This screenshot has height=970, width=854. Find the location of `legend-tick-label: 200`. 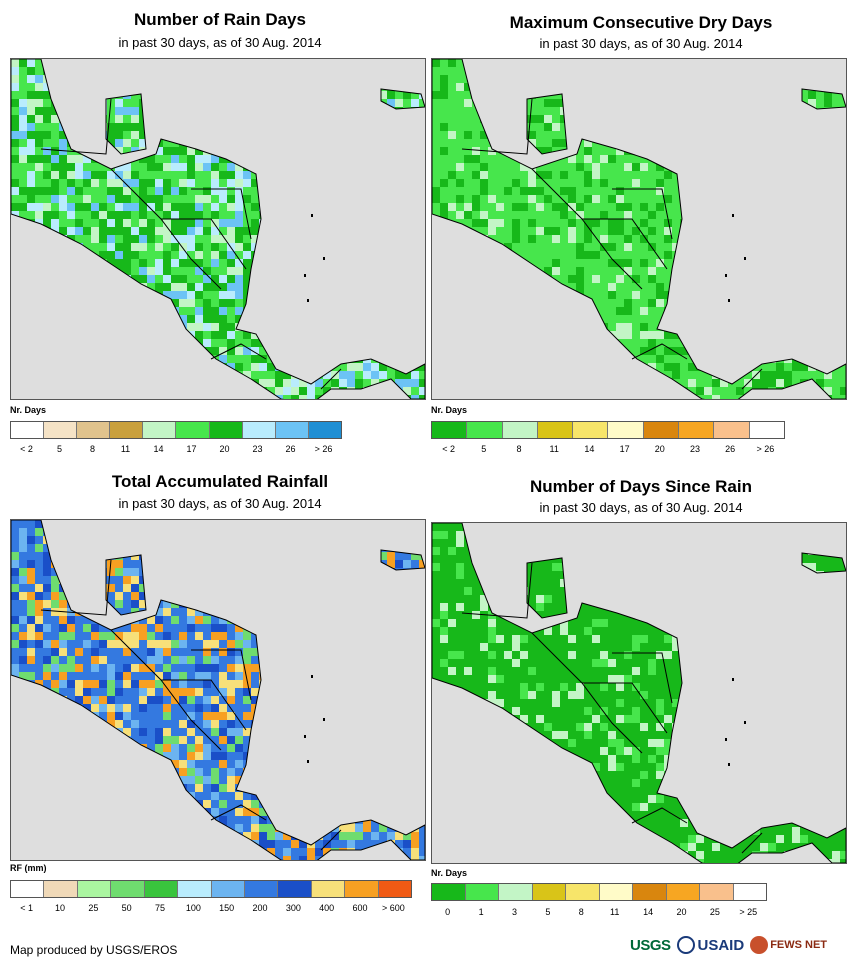

legend-tick-label: 200 is located at coordinates (260, 908).